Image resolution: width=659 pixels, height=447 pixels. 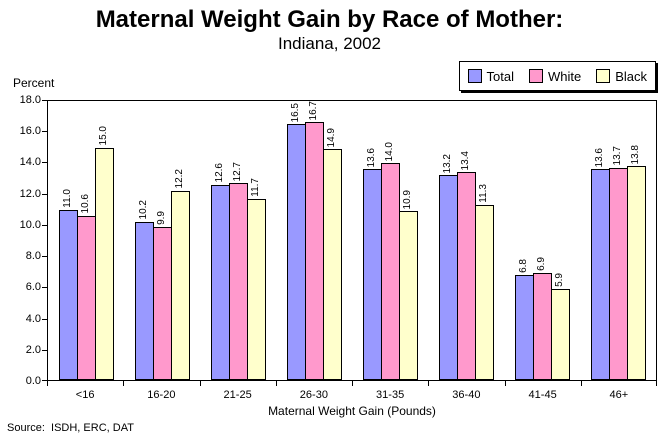 What do you see at coordinates (179, 179) in the screenshot?
I see `bar-value-label: 12.2` at bounding box center [179, 179].